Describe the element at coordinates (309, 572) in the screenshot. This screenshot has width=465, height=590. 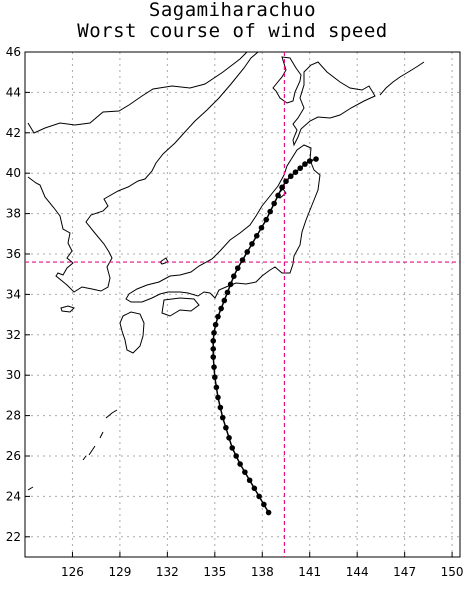
I see `x-tick-label: 141` at that location.